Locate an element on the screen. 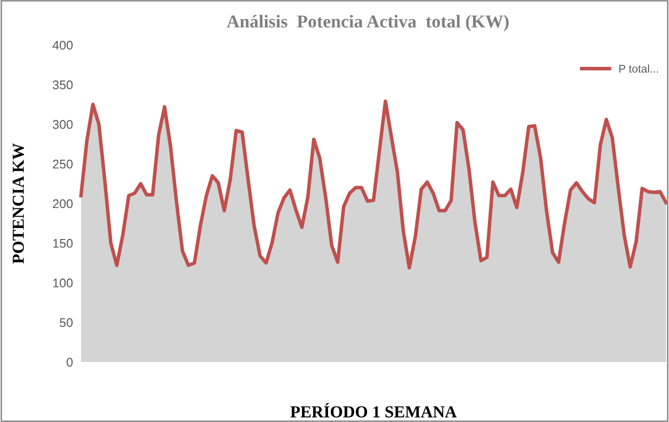 This screenshot has width=669, height=422. chart-title: Análisis Potencia Activa total (KW) is located at coordinates (367, 23).